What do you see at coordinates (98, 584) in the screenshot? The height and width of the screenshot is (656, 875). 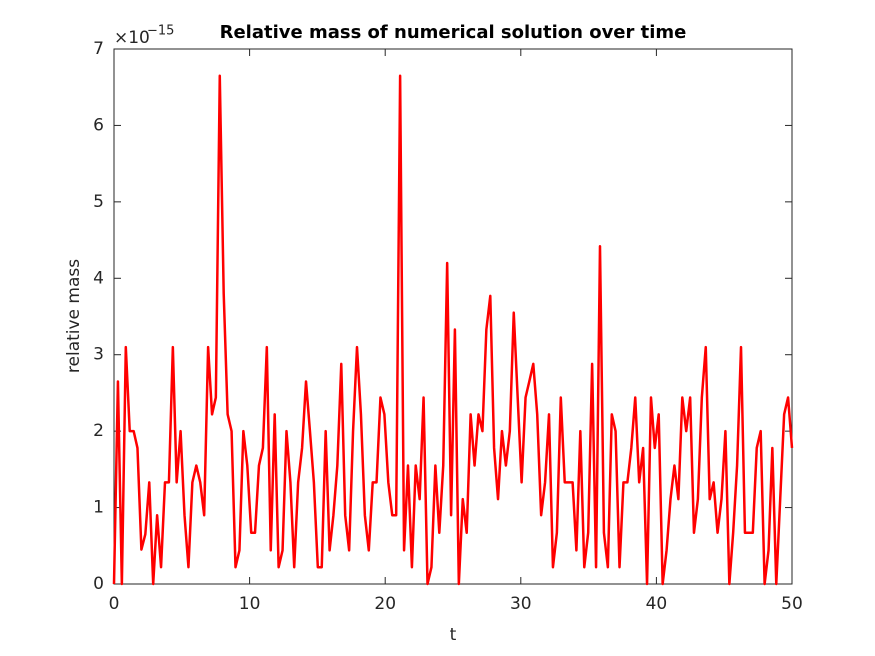 I see `y-tick-label: 0` at bounding box center [98, 584].